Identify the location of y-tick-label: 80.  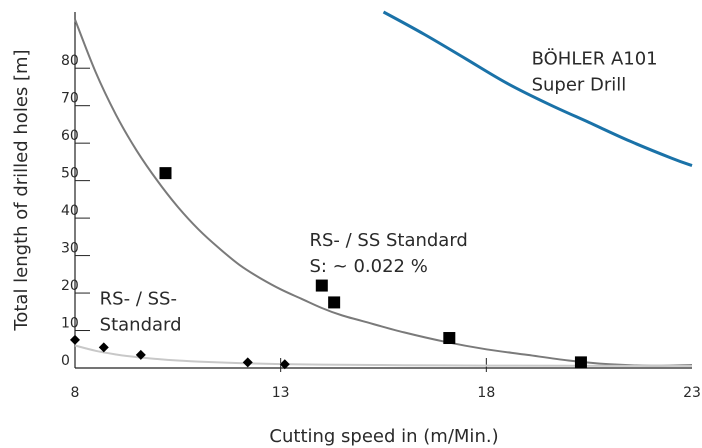
(70, 61).